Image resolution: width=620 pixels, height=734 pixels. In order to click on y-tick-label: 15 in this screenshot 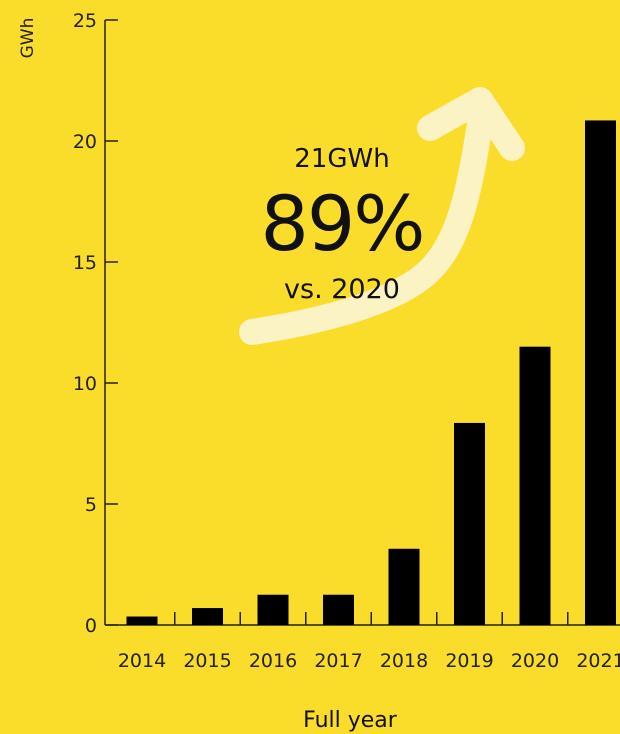, I will do `click(85, 263)`.